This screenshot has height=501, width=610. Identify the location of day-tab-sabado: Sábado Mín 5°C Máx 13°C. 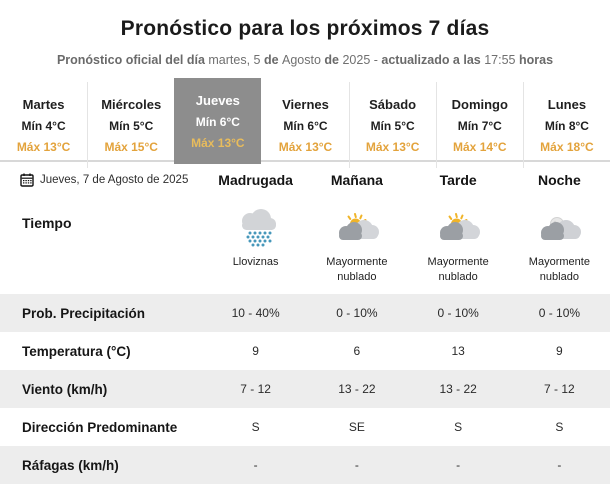
(392, 125).